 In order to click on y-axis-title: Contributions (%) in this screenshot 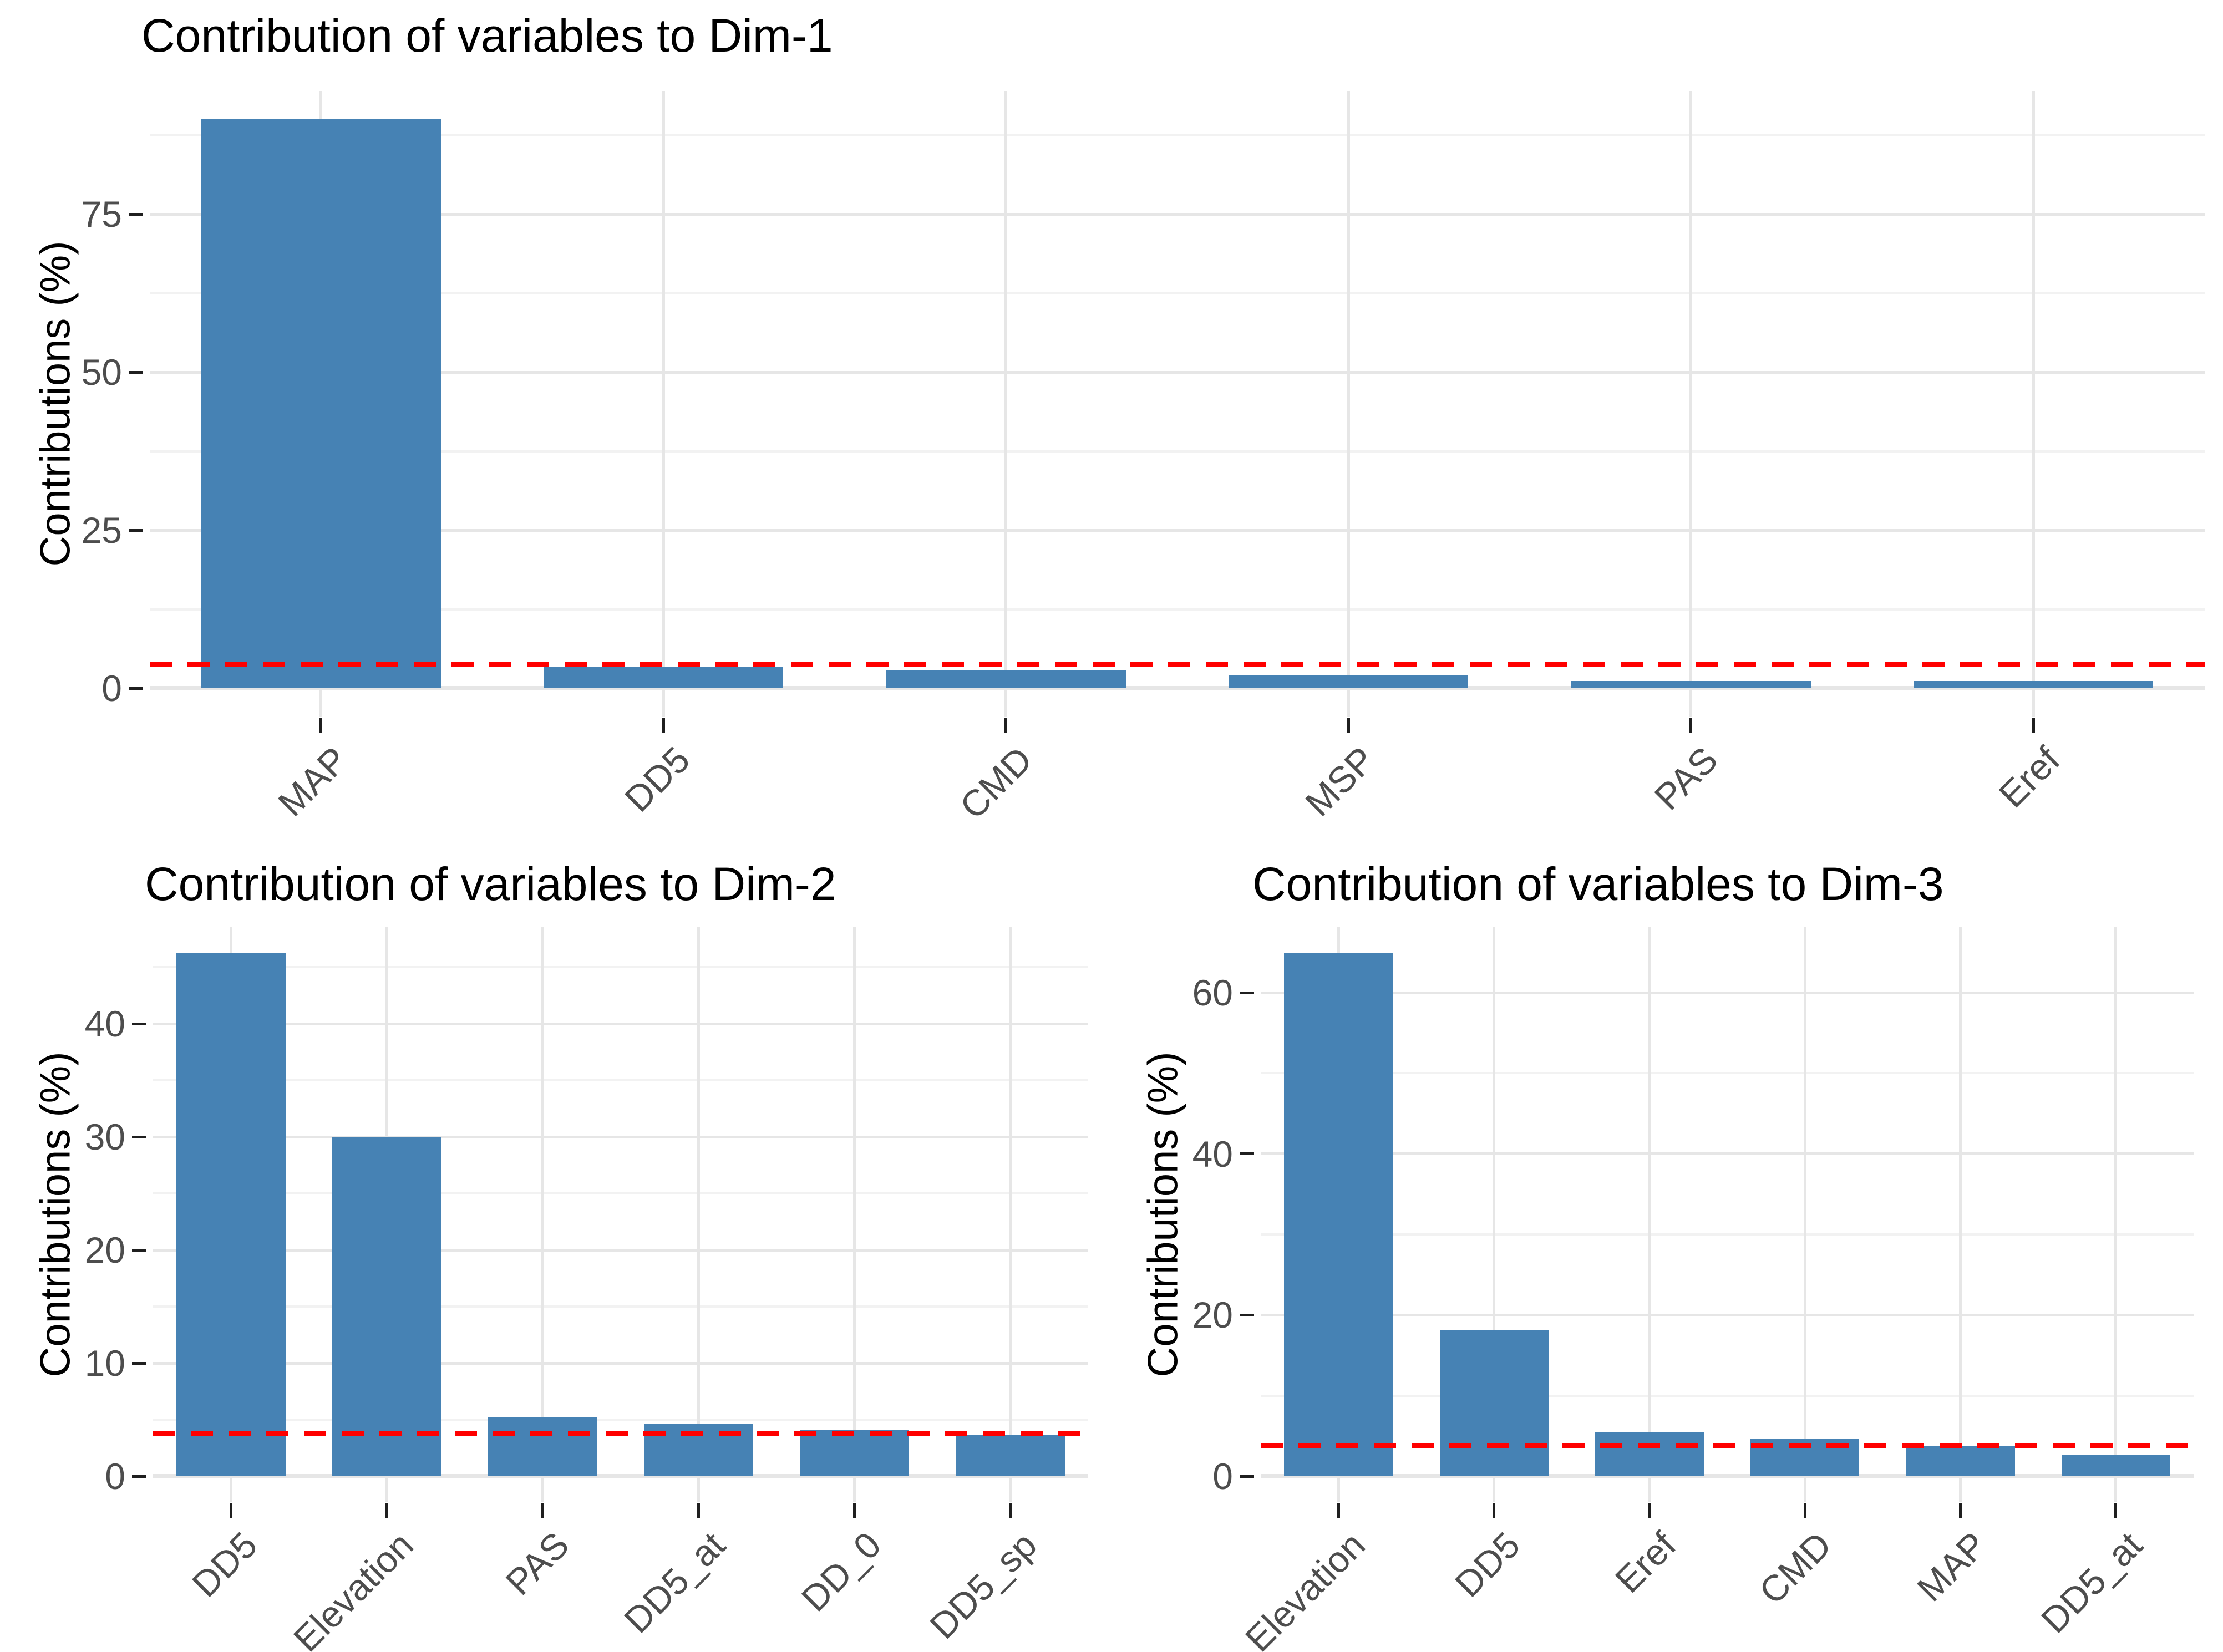, I will do `click(55, 1214)`.